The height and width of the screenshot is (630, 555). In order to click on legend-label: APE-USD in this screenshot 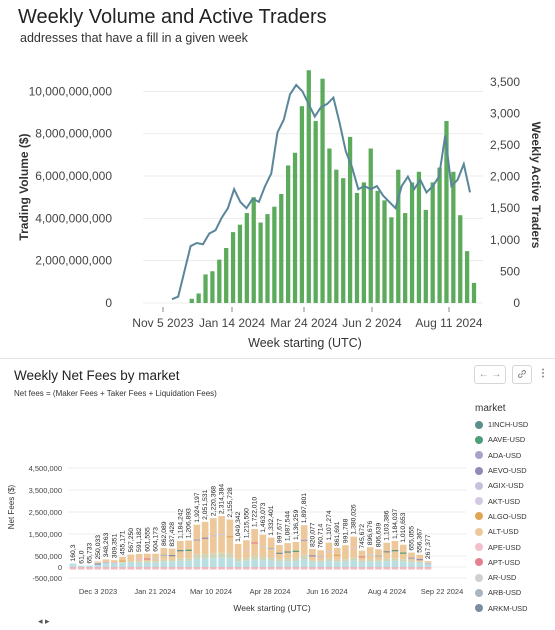, I will do `click(504, 547)`.